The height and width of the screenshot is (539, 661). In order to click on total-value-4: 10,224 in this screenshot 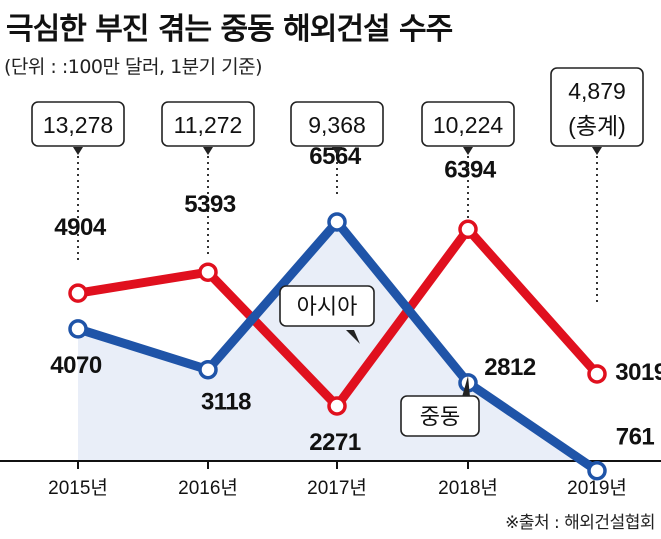, I will do `click(468, 125)`.